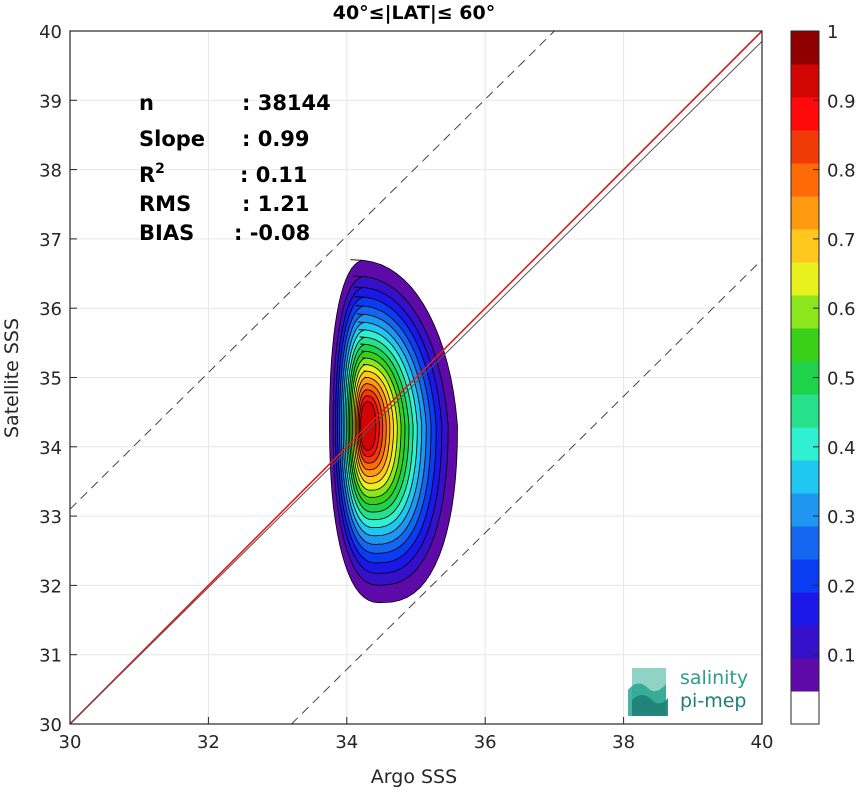 The image size is (858, 790). Describe the element at coordinates (841, 379) in the screenshot. I see `colorbar-tick-label: 0.5` at that location.